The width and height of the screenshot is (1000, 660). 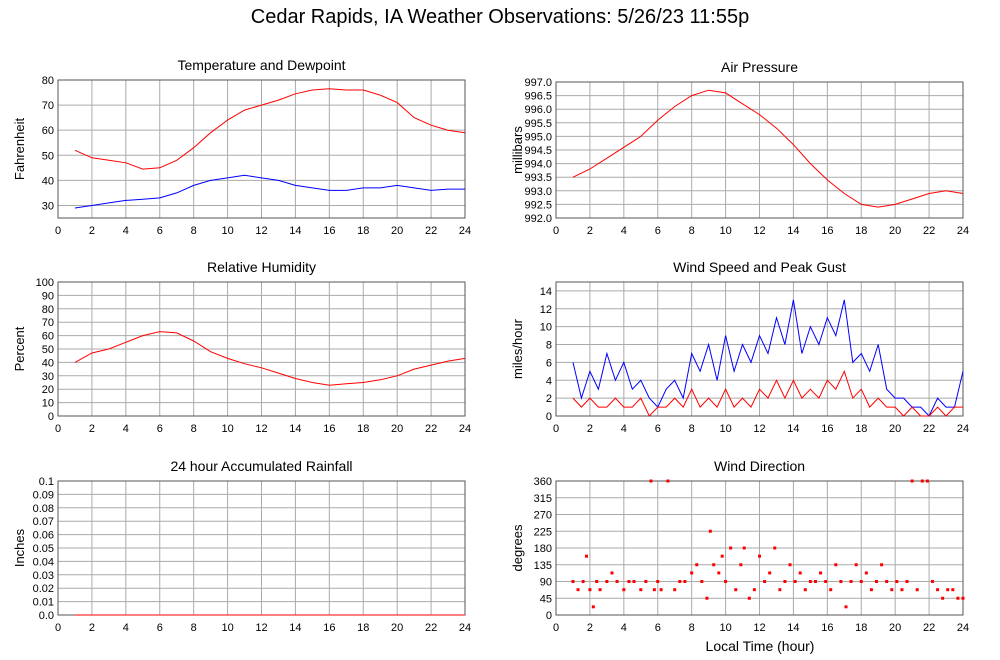 What do you see at coordinates (538, 151) in the screenshot?
I see `y-tick-label: 994.5` at bounding box center [538, 151].